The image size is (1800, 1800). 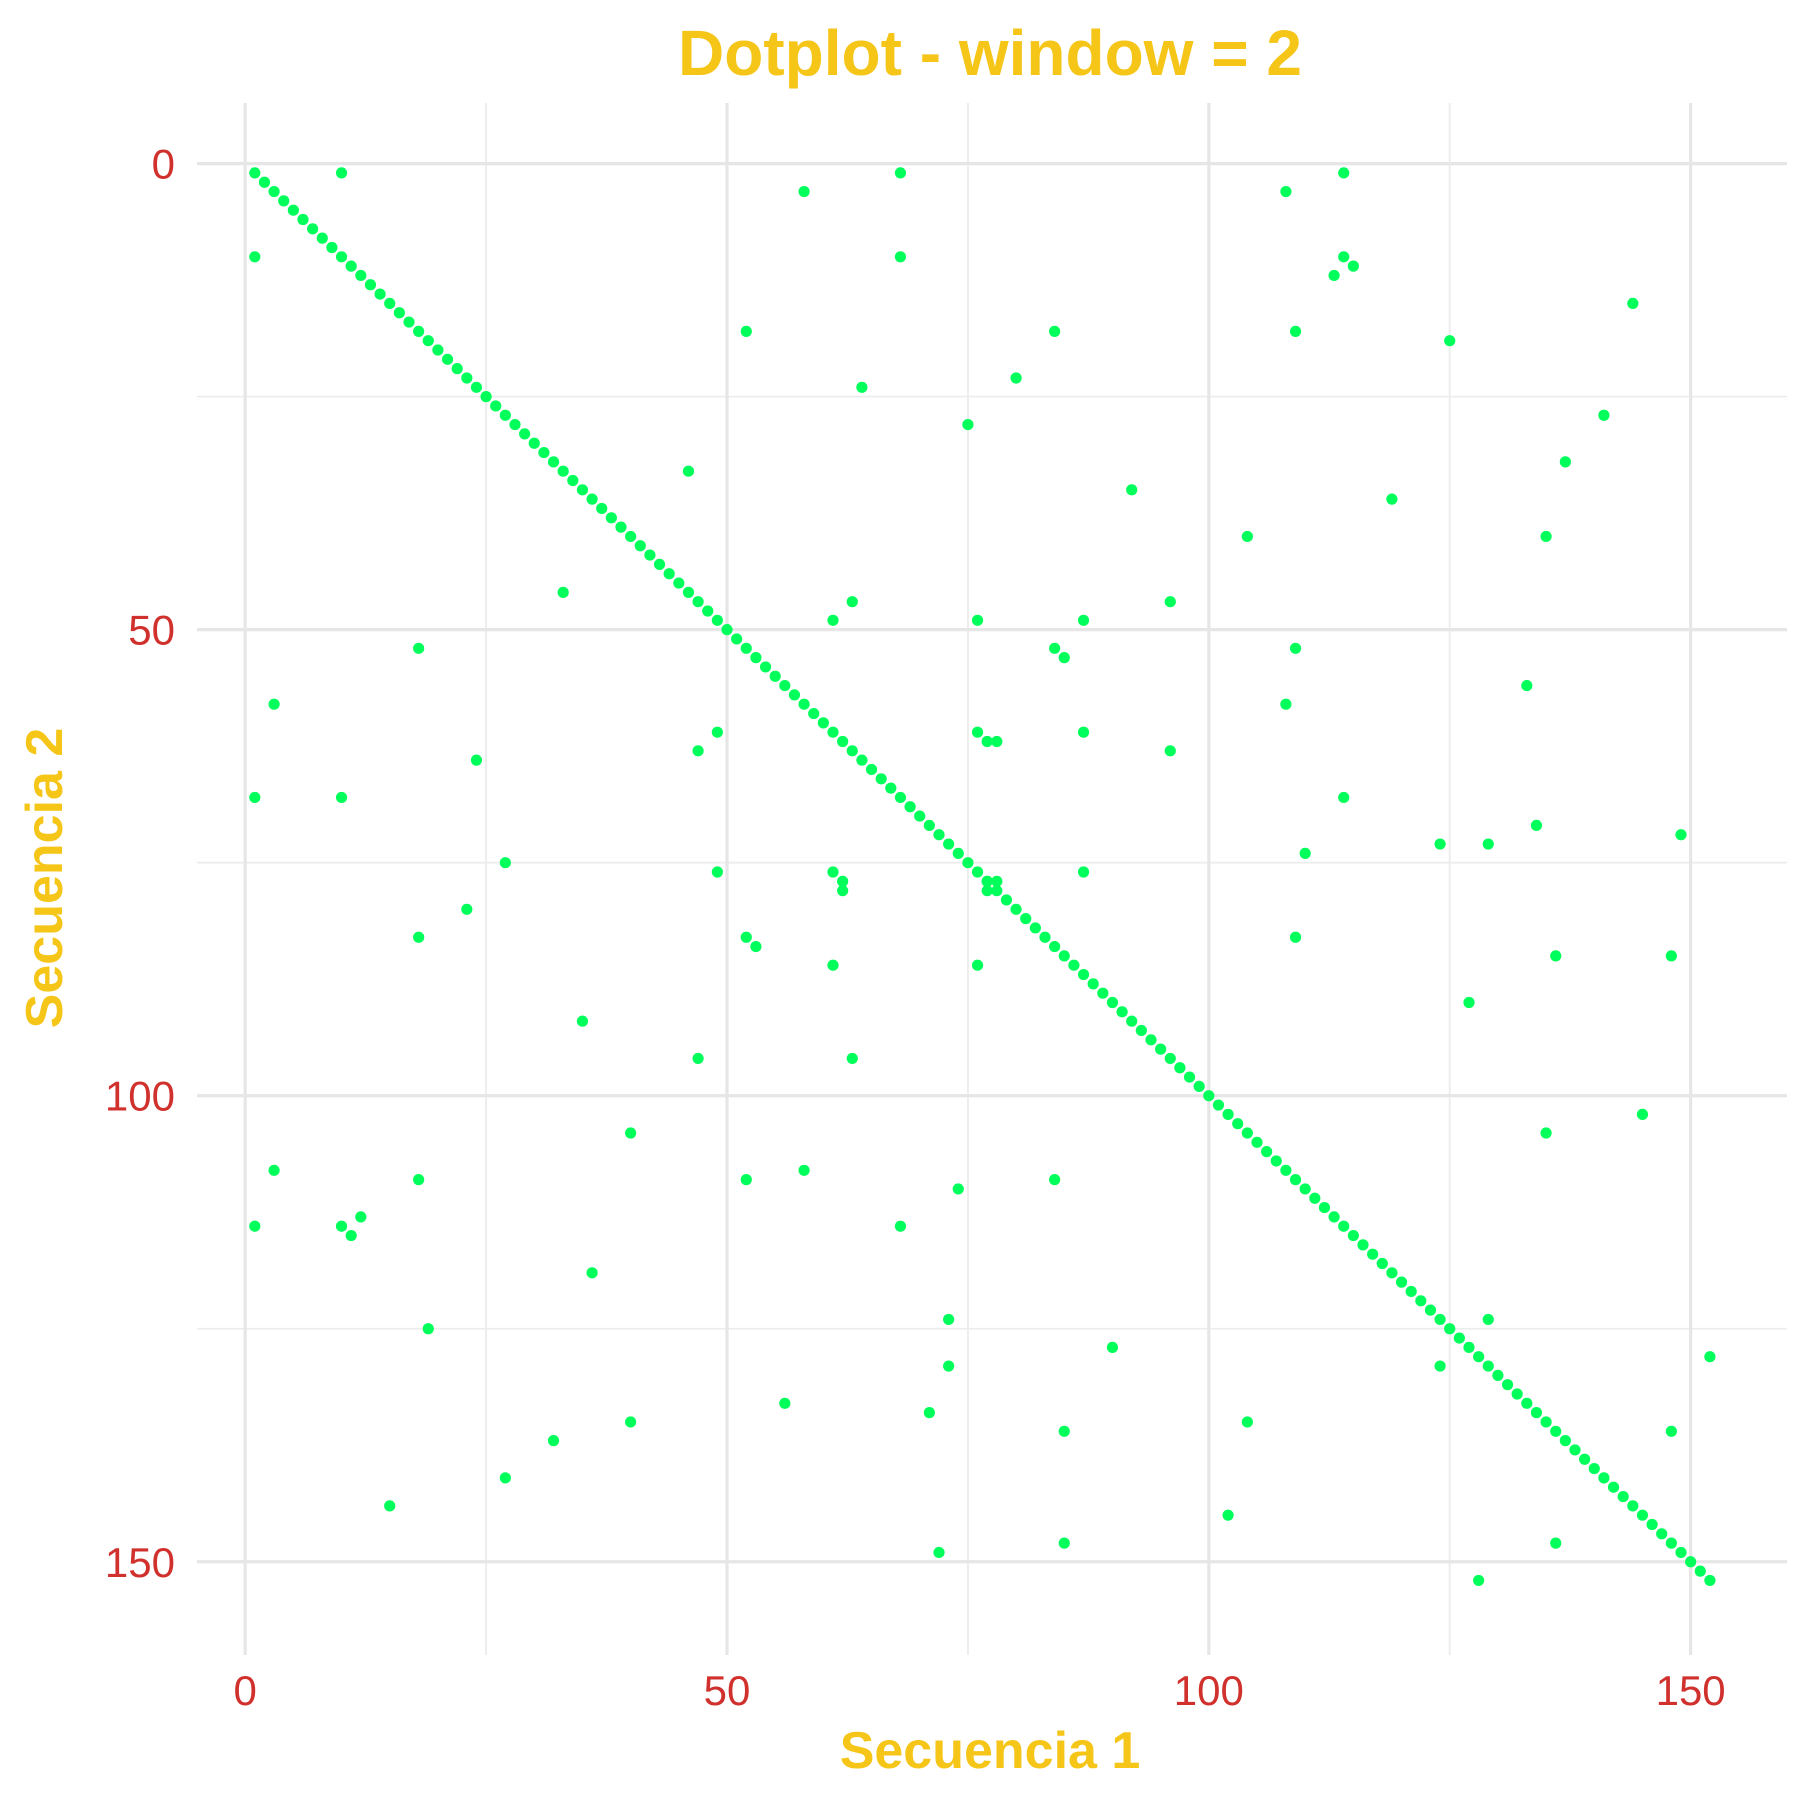 I want to click on x-tick-label: 150, so click(x=1691, y=1690).